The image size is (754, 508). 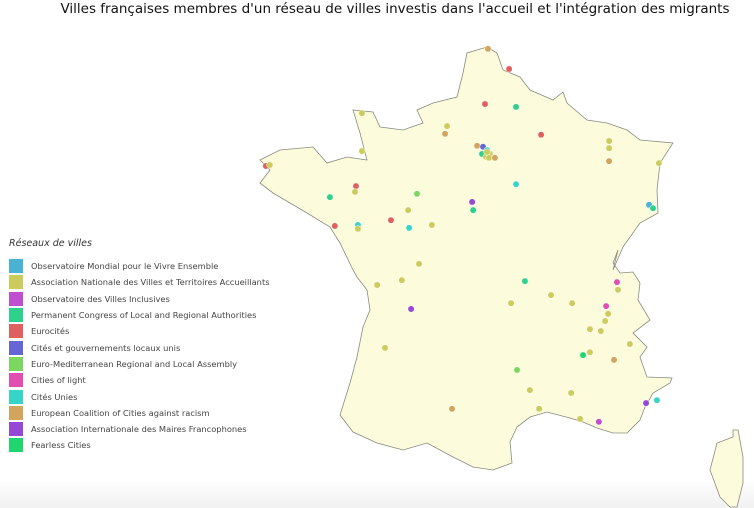 I want to click on legend-item: Cities of light, so click(x=139, y=380).